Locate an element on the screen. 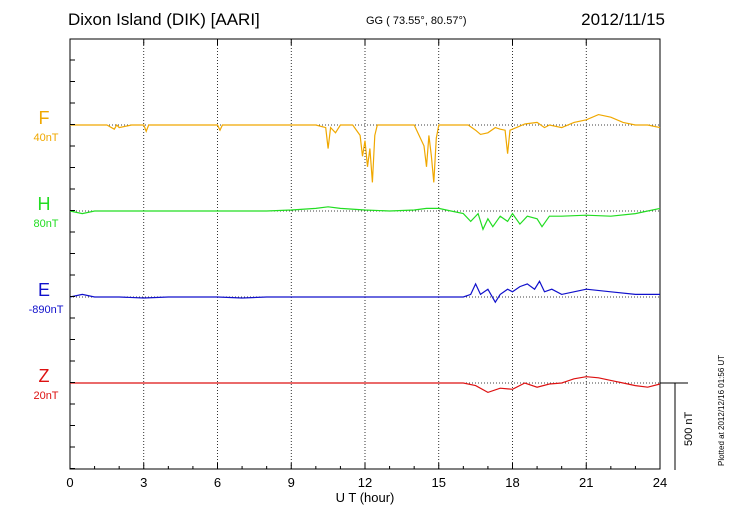 The height and width of the screenshot is (520, 730). x-tick-label: 24 is located at coordinates (660, 482).